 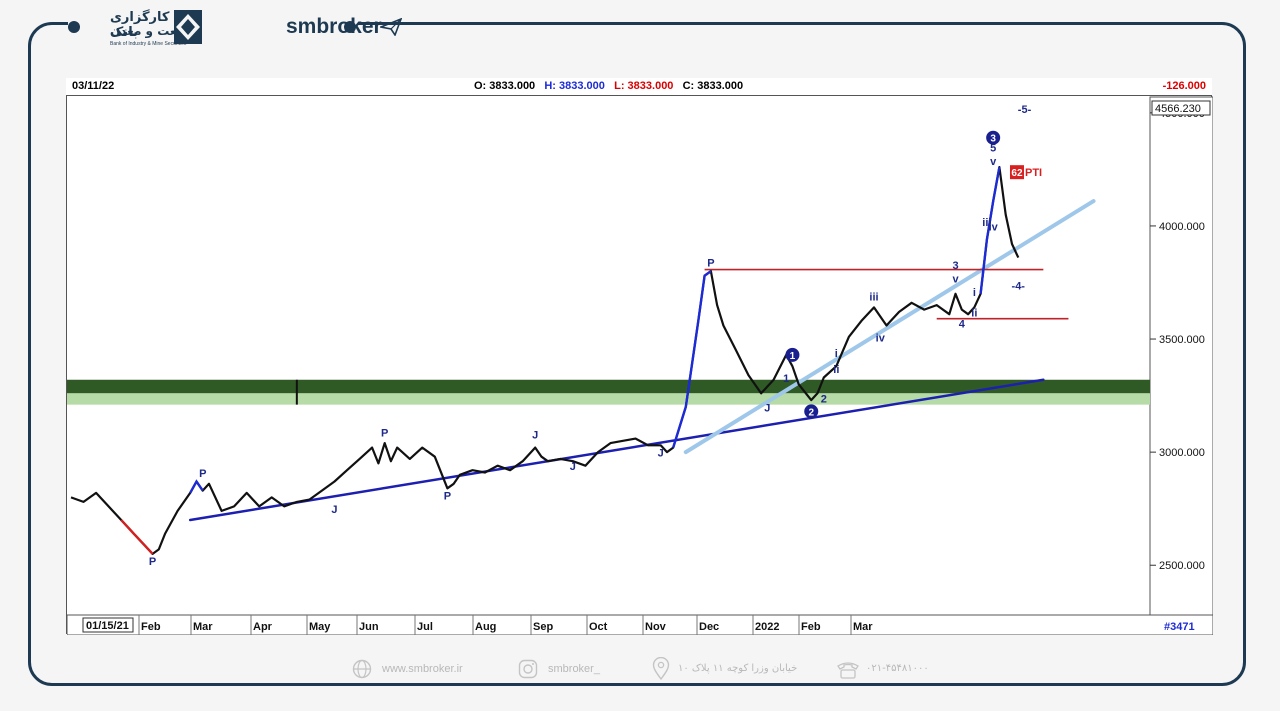 I want to click on pti-number: 62, so click(x=1017, y=173).